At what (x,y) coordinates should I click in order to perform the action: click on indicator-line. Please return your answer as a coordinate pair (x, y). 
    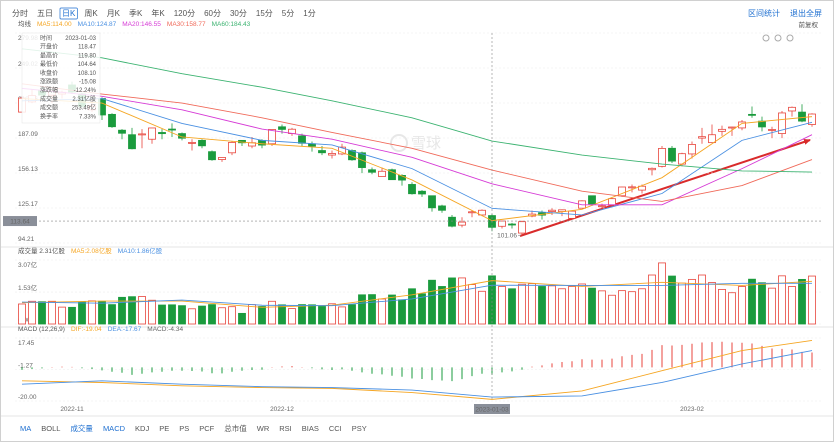
    Looking at the image, I should click on (417, 374).